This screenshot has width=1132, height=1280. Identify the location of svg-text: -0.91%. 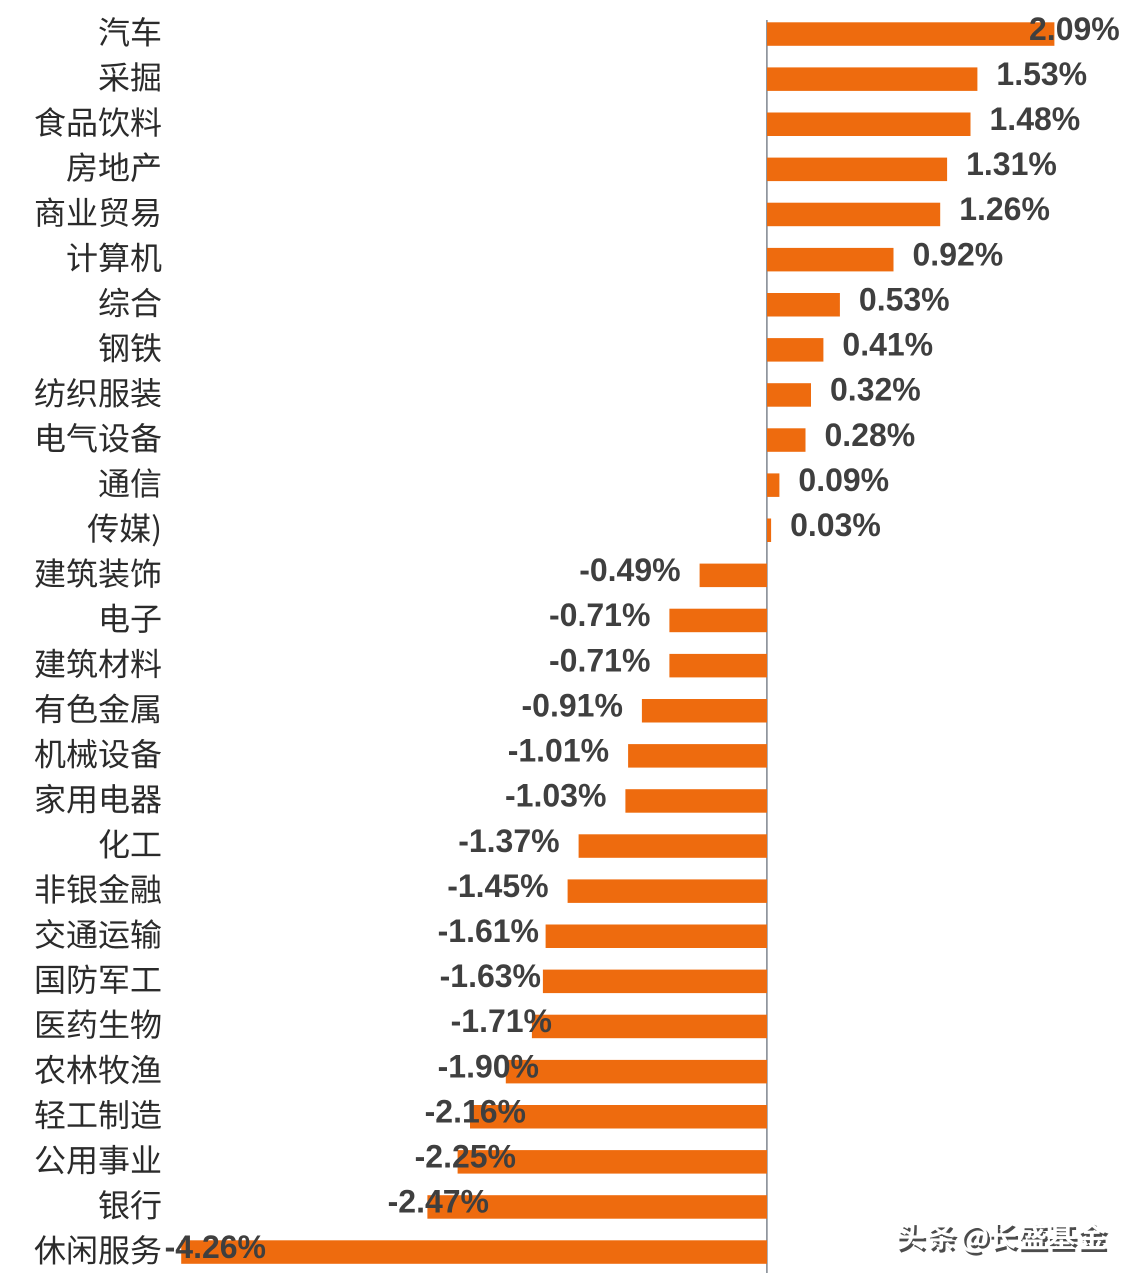
(572, 706).